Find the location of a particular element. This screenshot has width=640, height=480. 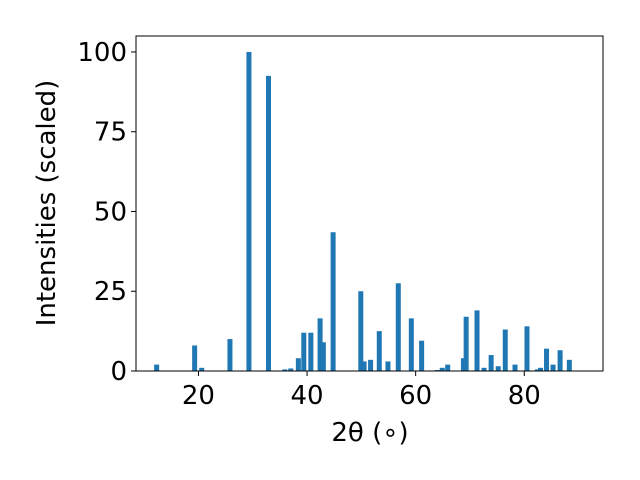

y-tick-label: 75 is located at coordinates (110, 133).